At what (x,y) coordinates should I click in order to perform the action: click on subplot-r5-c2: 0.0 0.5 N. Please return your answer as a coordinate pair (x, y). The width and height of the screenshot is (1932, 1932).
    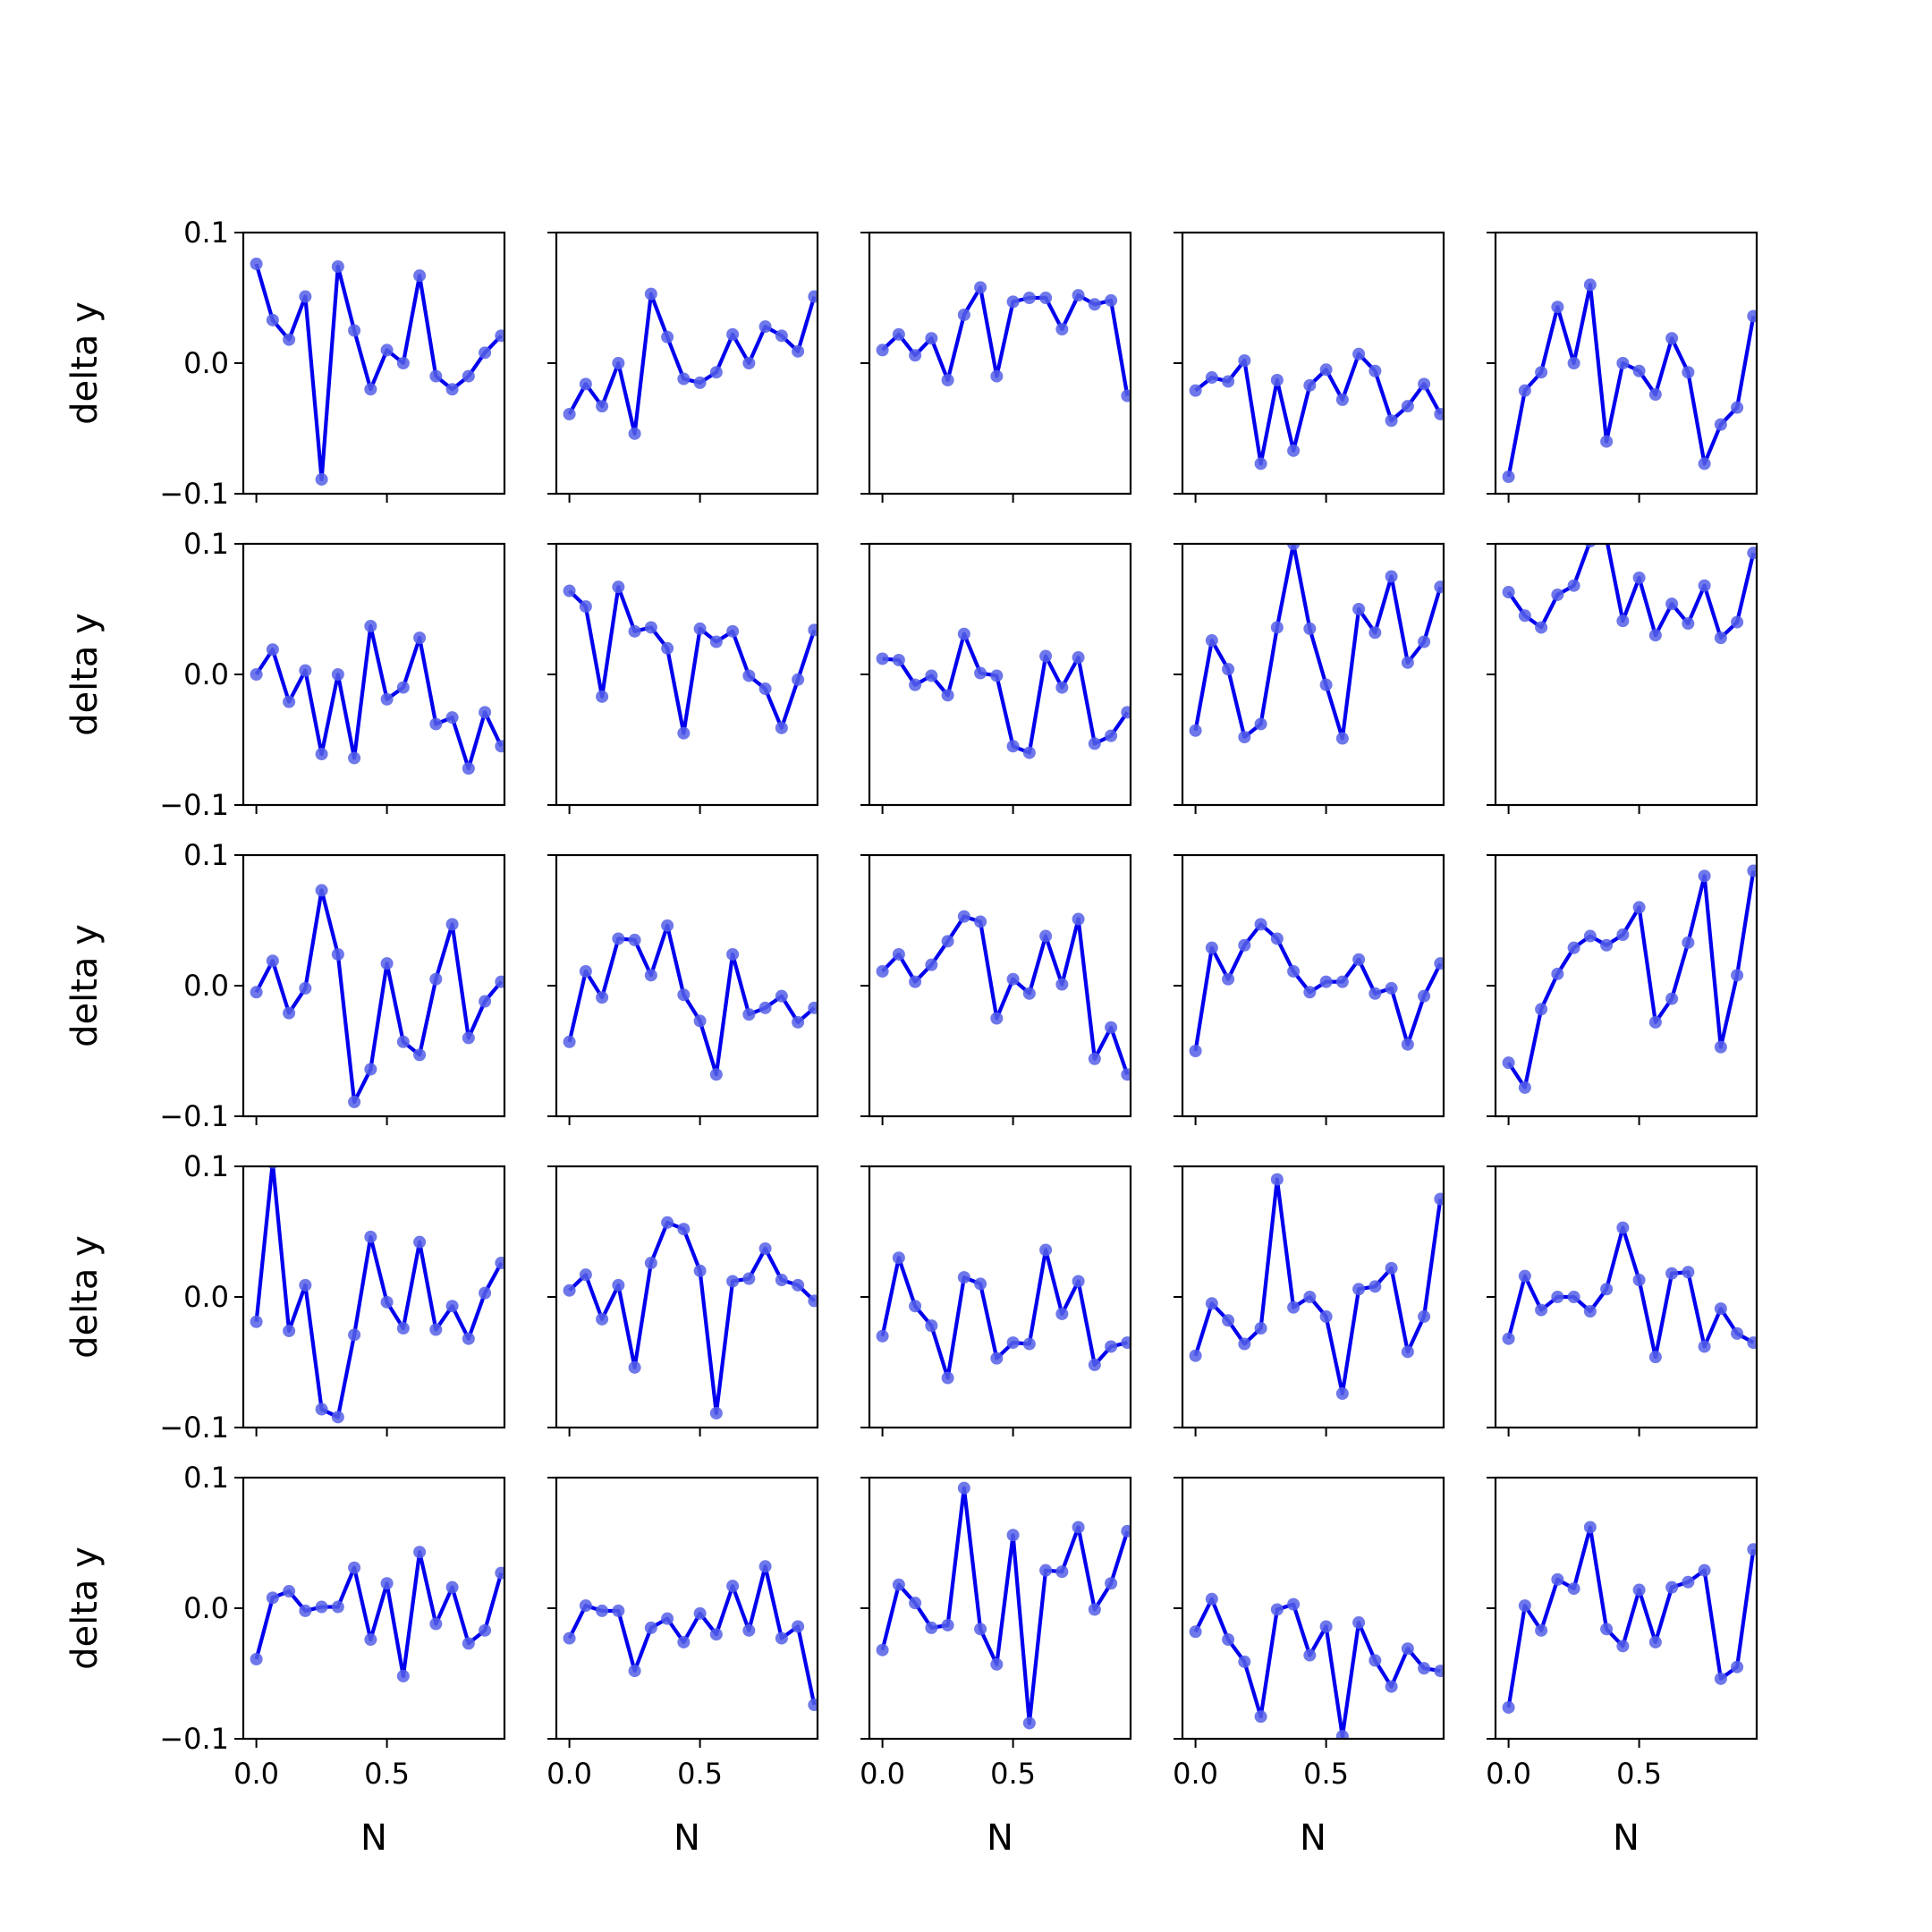
    Looking at the image, I should click on (683, 1667).